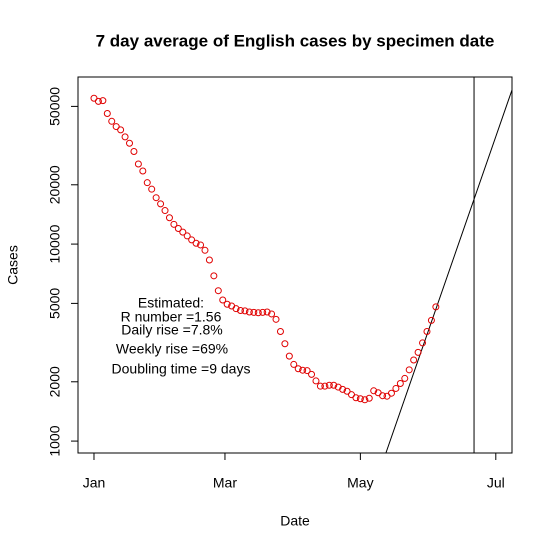 The height and width of the screenshot is (552, 553). Describe the element at coordinates (171, 317) in the screenshot. I see `annotation: R number =1.56` at that location.